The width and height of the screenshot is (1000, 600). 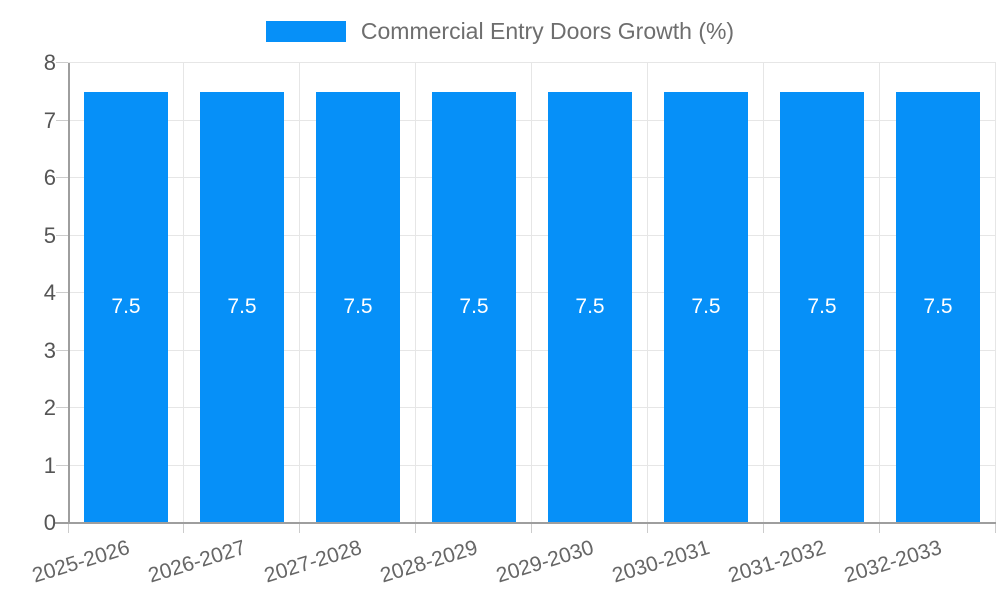 I want to click on y-axis-label: 5, so click(x=49, y=235).